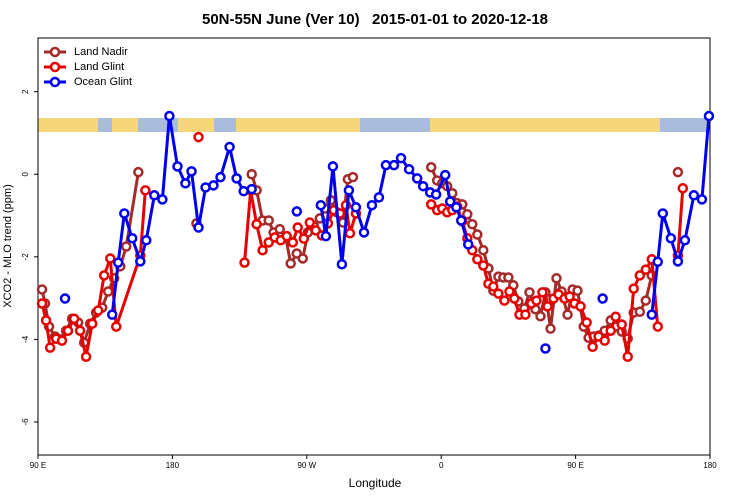 Image resolution: width=750 pixels, height=500 pixels. Describe the element at coordinates (99, 67) in the screenshot. I see `legend-label: Land Glint` at that location.